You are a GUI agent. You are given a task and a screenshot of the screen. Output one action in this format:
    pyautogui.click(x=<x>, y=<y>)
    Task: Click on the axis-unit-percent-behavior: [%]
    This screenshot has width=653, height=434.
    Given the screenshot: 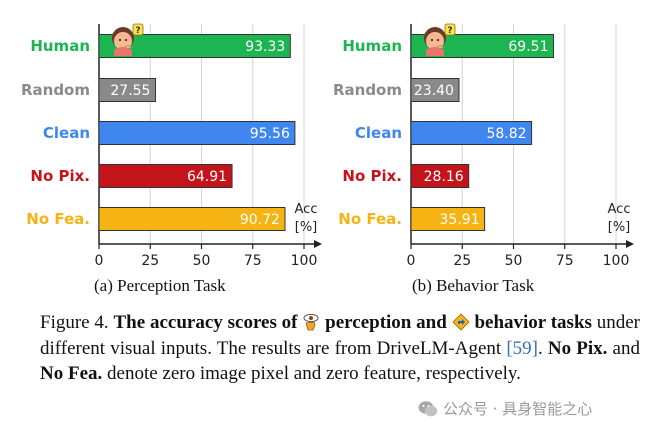 What is the action you would take?
    pyautogui.click(x=619, y=227)
    